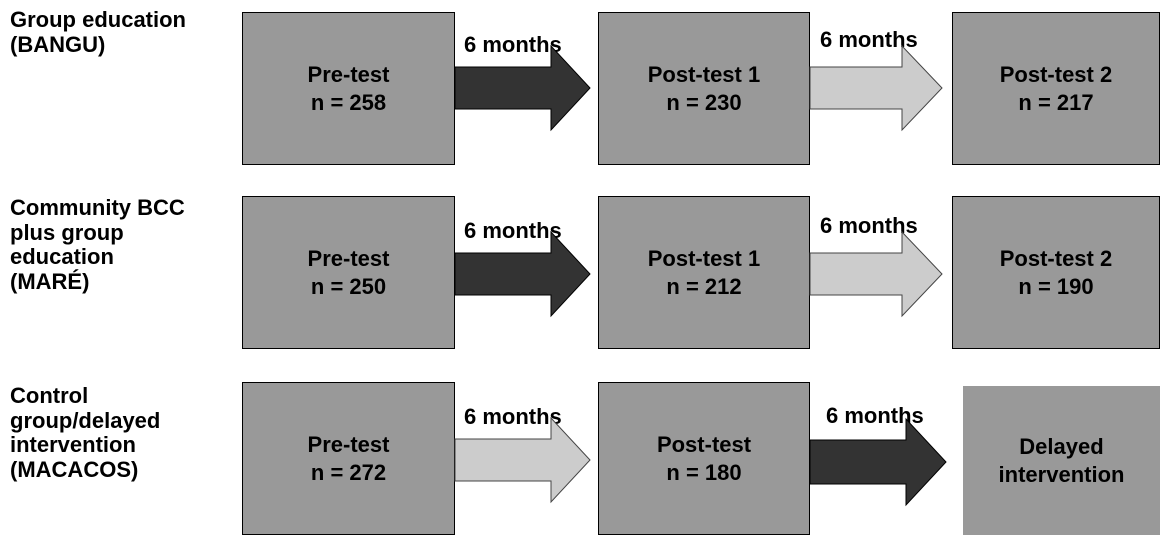  What do you see at coordinates (869, 39) in the screenshot?
I see `arrow-label-bangu-2: 6 months` at bounding box center [869, 39].